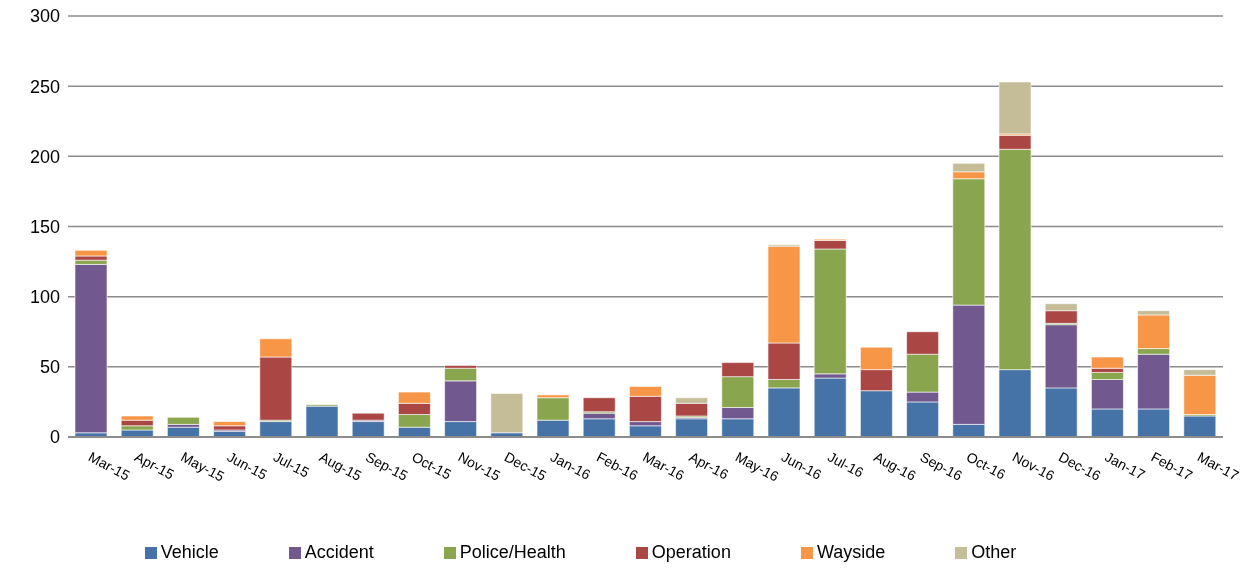 The width and height of the screenshot is (1255, 578). What do you see at coordinates (994, 552) in the screenshot?
I see `legend-label: Other` at bounding box center [994, 552].